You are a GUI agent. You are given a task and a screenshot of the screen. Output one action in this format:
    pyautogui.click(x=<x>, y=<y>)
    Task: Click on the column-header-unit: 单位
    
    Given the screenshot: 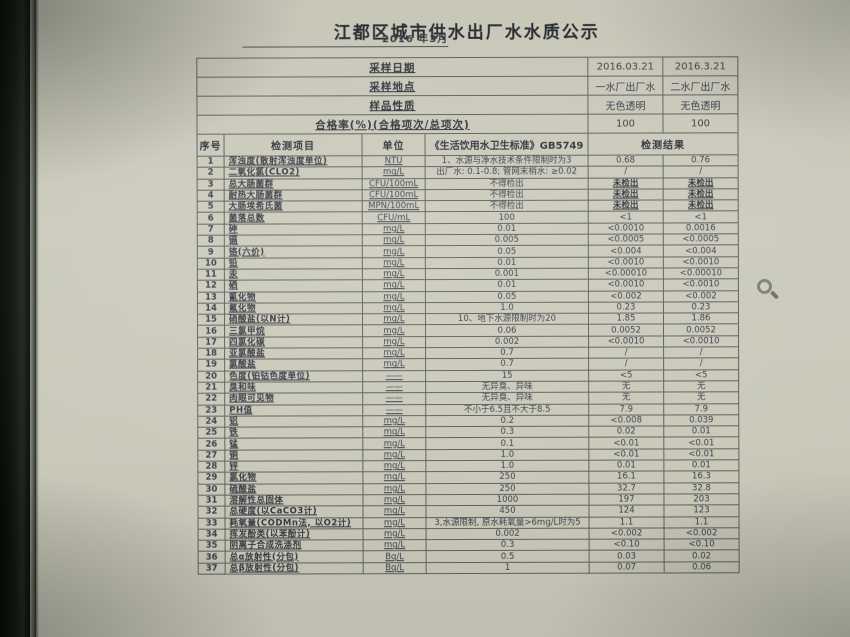 What is the action you would take?
    pyautogui.click(x=394, y=144)
    